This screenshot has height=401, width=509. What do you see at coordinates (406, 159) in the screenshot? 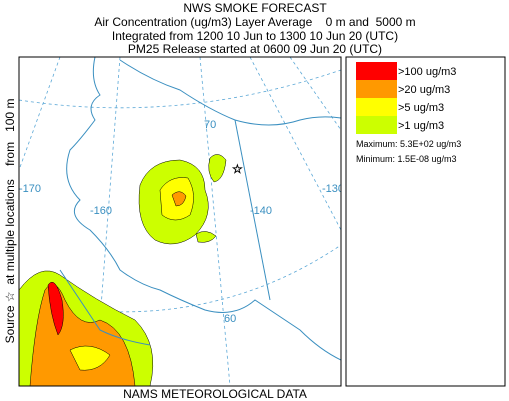
I see `legend-minimum: Minimum: 1.5E-08 ug/m3` at bounding box center [406, 159].